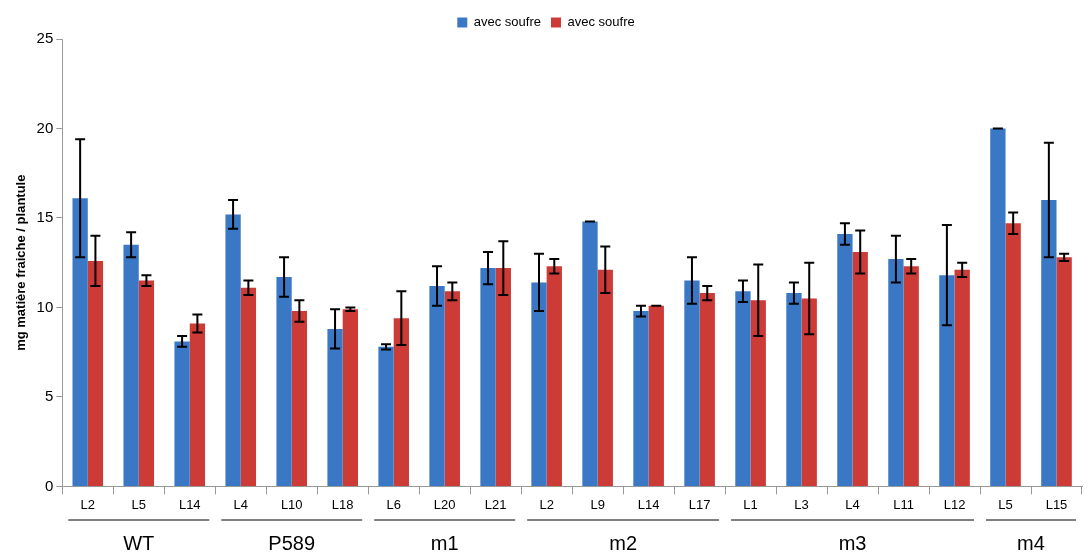 The image size is (1092, 560). I want to click on y-axis-title: mg matière fraiche / plantule, so click(21, 262).